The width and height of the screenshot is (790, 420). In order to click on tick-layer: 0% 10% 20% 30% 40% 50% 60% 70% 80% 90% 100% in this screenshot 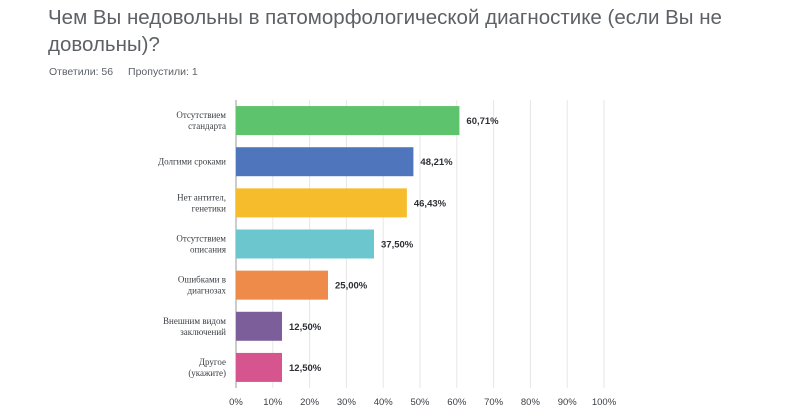, I will do `click(423, 402)`.